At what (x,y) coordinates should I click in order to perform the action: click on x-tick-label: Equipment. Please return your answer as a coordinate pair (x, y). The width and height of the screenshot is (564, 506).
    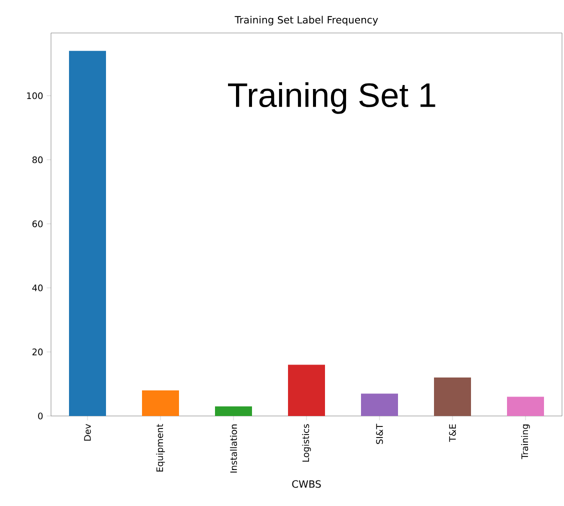
    Looking at the image, I should click on (160, 448).